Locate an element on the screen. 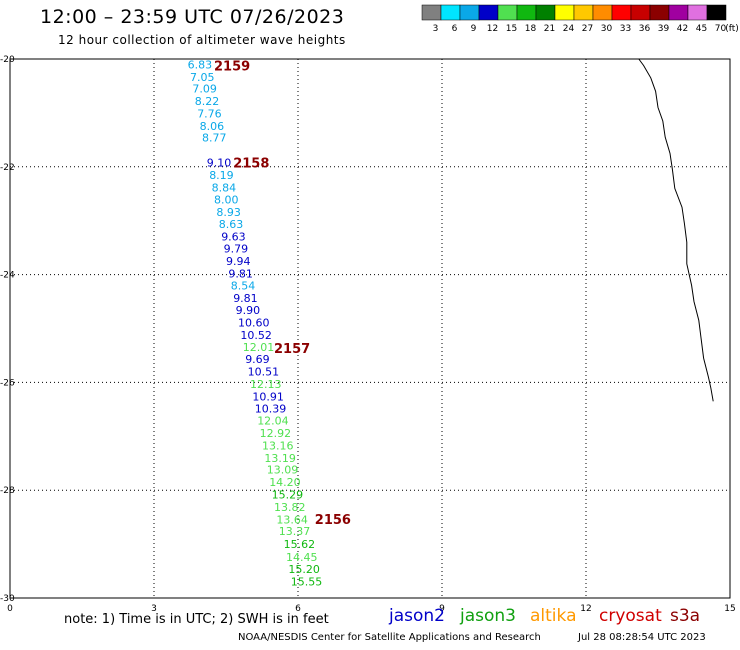 This screenshot has width=740, height=650. swh-value-label: 8.54 is located at coordinates (243, 285).